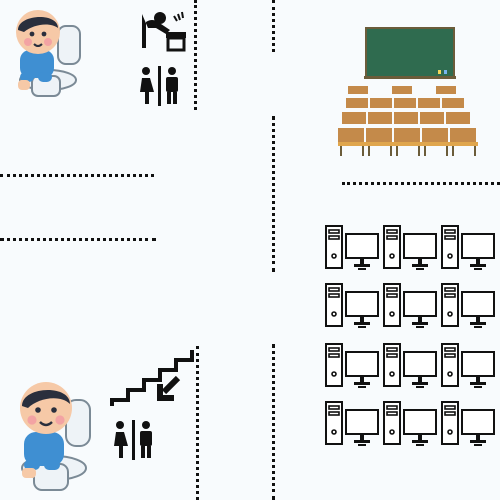 The width and height of the screenshot is (500, 500). Describe the element at coordinates (151, 381) in the screenshot. I see `stairs-down-icon` at that location.